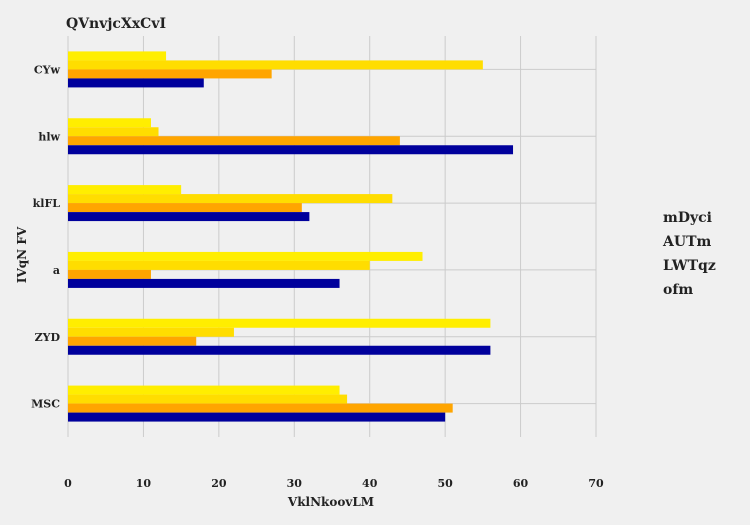 The height and width of the screenshot is (525, 750). What do you see at coordinates (678, 290) in the screenshot?
I see `legend-label: ofm` at bounding box center [678, 290].